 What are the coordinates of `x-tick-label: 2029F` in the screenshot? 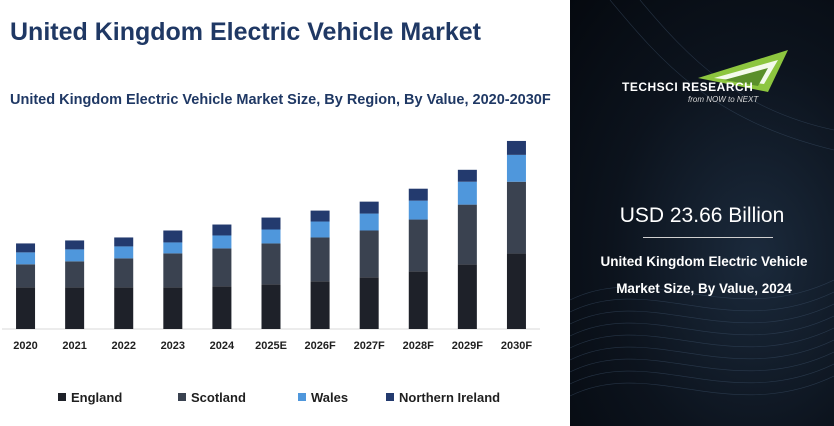 It's located at (467, 346).